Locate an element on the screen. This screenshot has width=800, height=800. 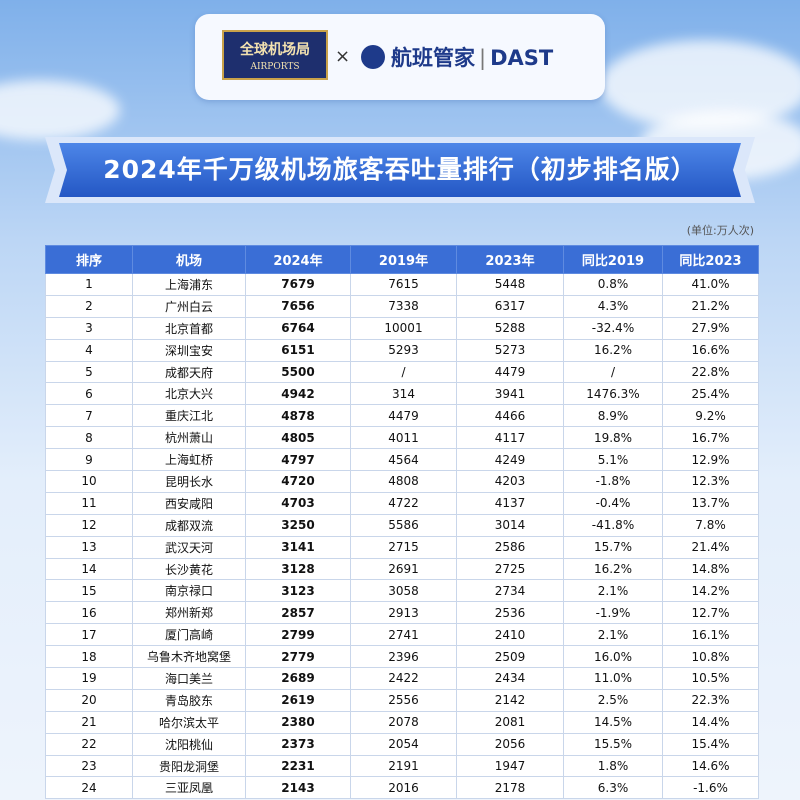
table-cell: 7 is located at coordinates (89, 416).